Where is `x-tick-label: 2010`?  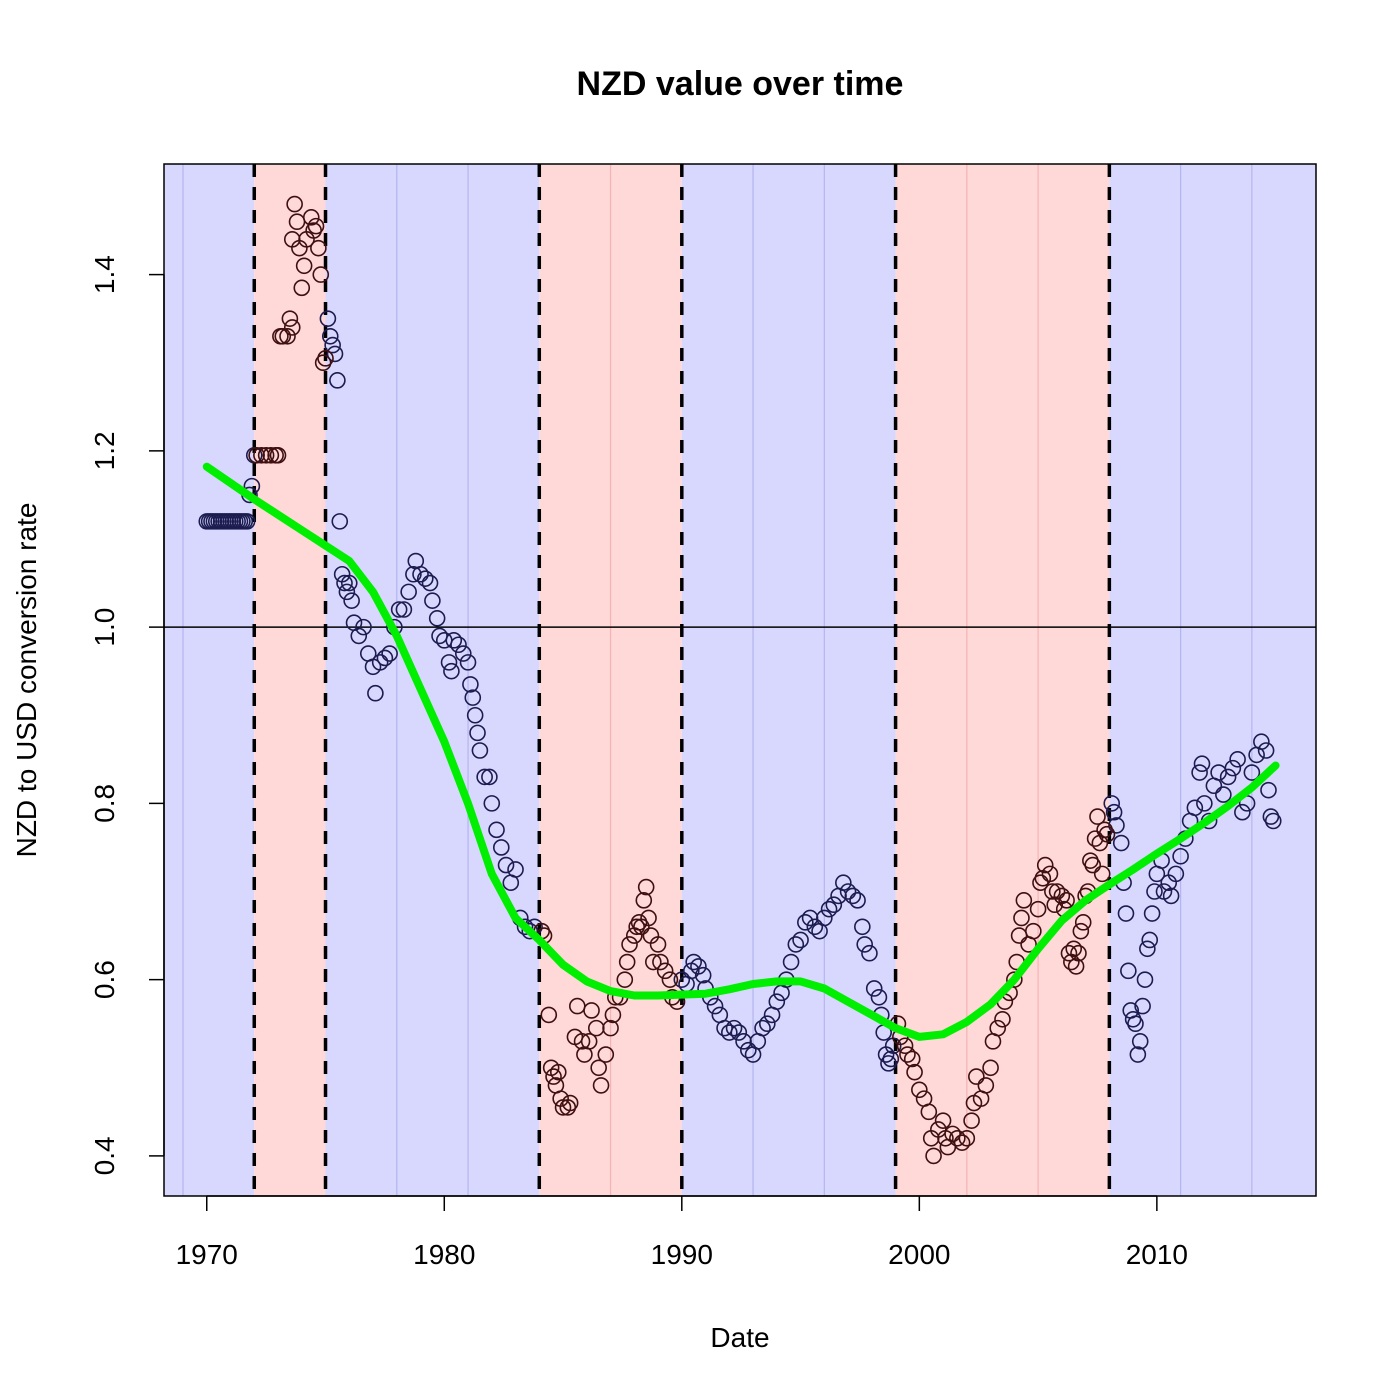 x-tick-label: 2010 is located at coordinates (1157, 1254).